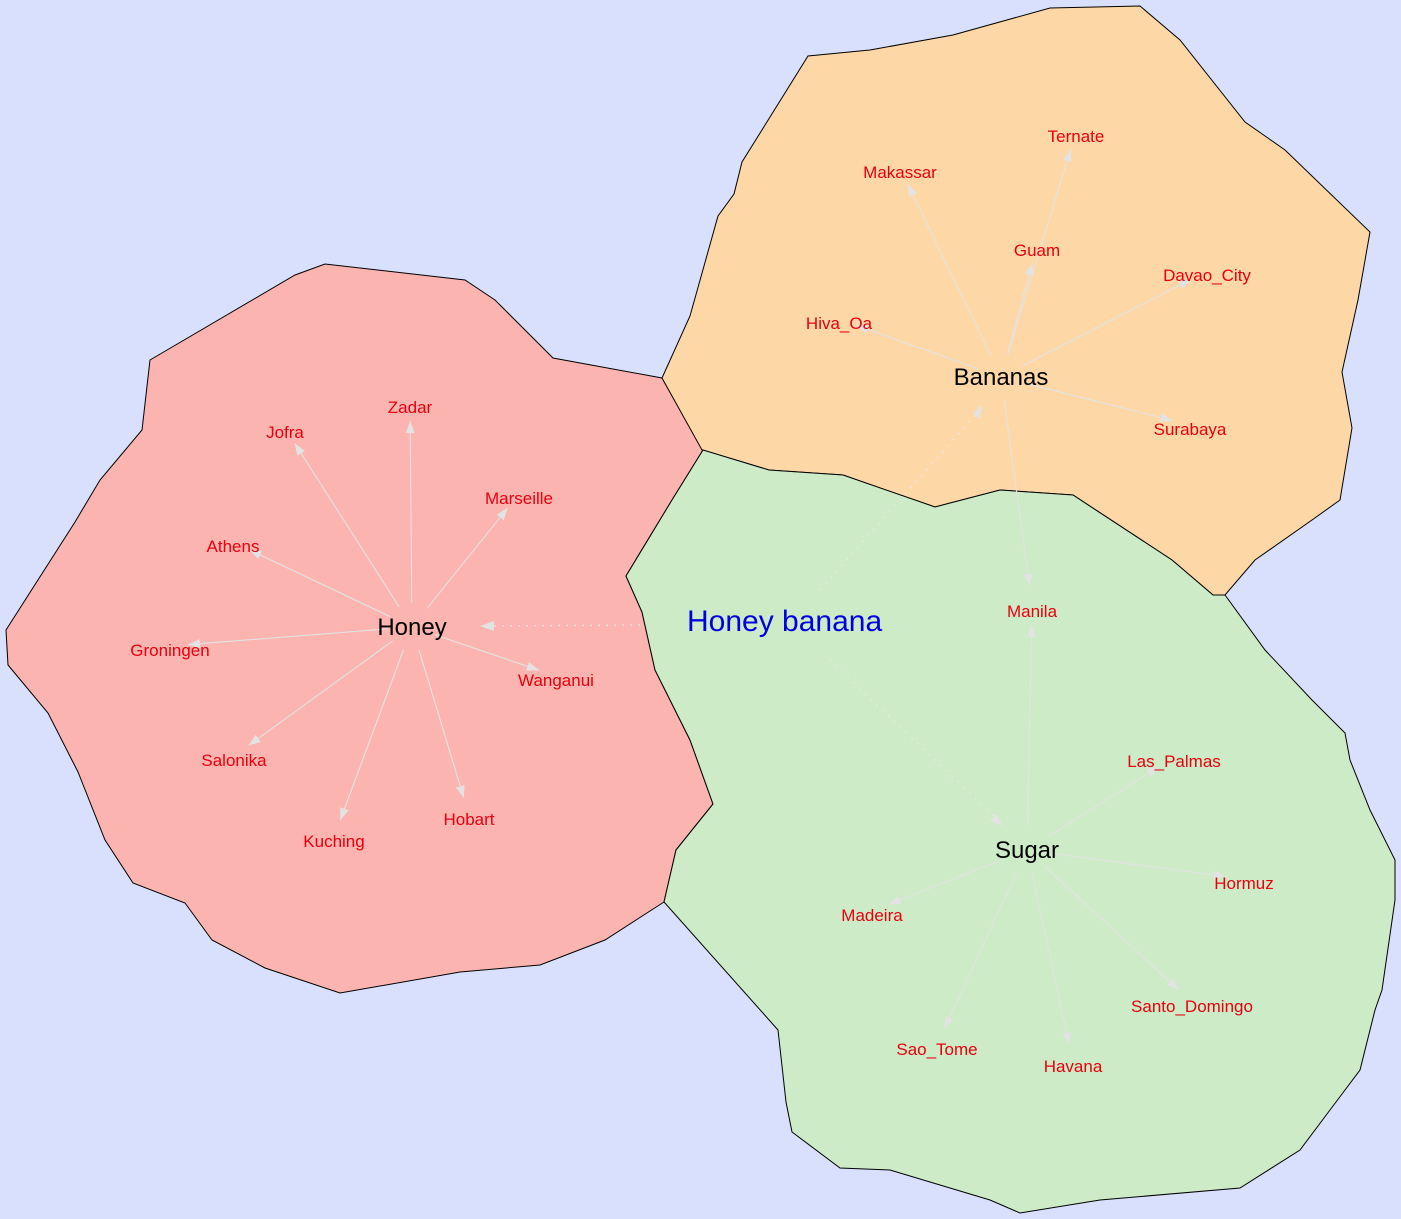  I want to click on hub-label-bananas: Bananas, so click(1001, 377).